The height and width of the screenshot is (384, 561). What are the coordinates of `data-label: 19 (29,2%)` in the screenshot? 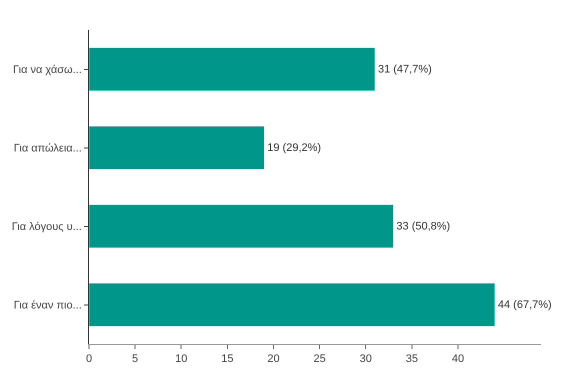 It's located at (294, 148).